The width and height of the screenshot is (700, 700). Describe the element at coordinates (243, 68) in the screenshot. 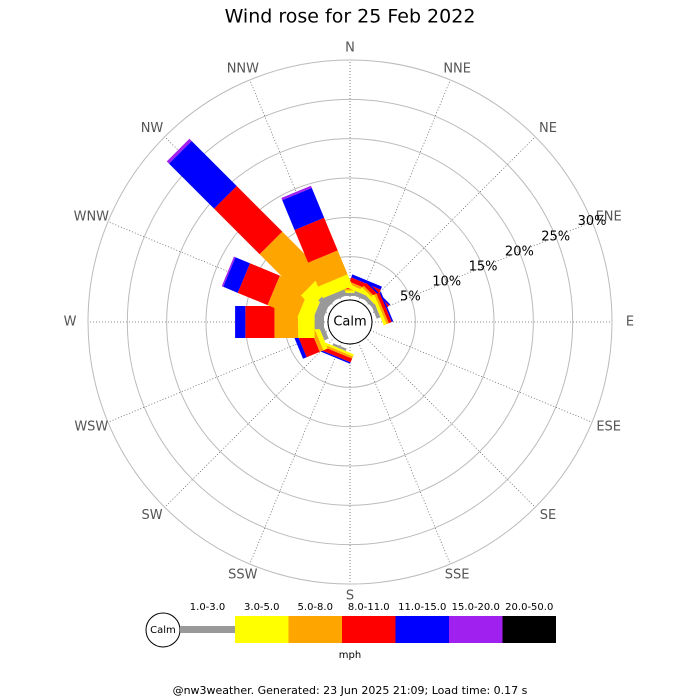

I see `direction-label: NNW` at that location.